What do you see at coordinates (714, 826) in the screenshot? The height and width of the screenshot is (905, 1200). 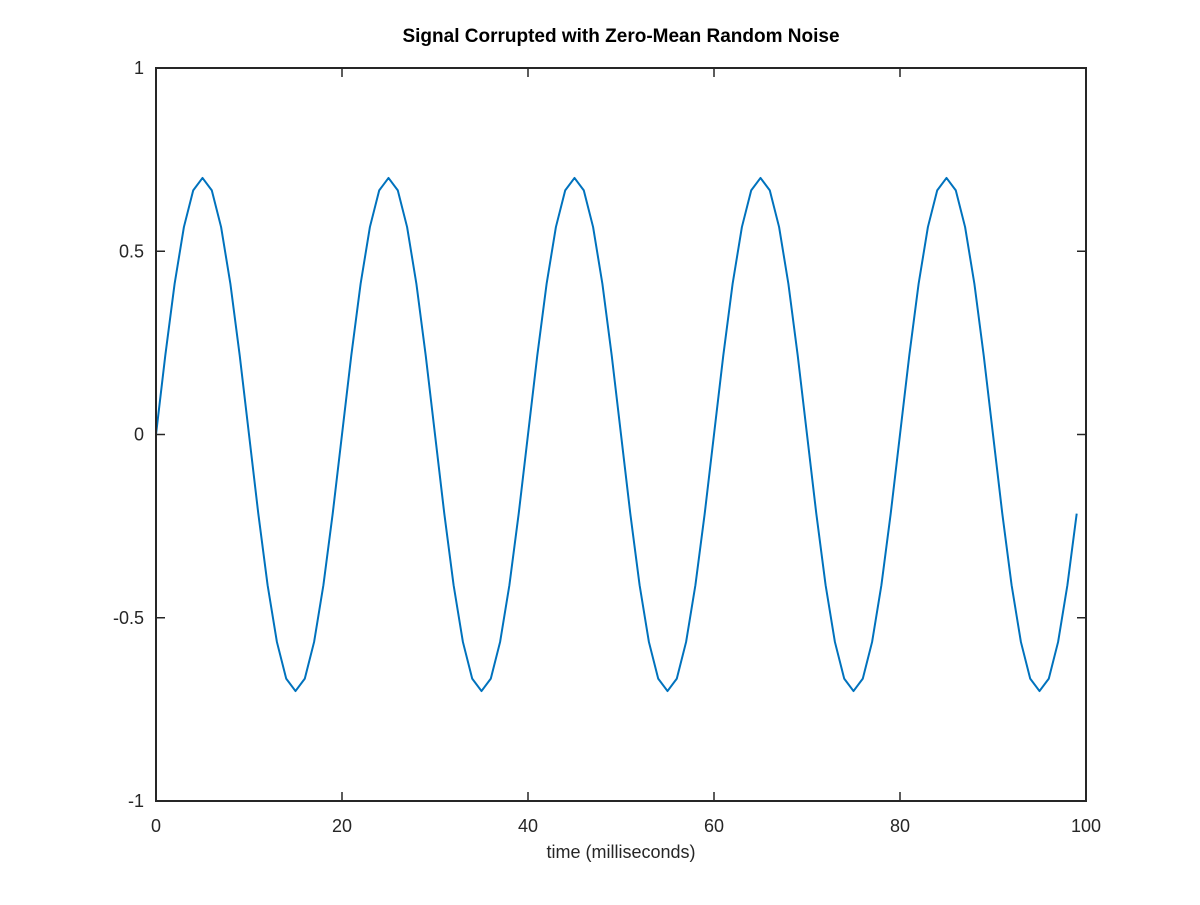 I see `x-tick-label: 60` at bounding box center [714, 826].